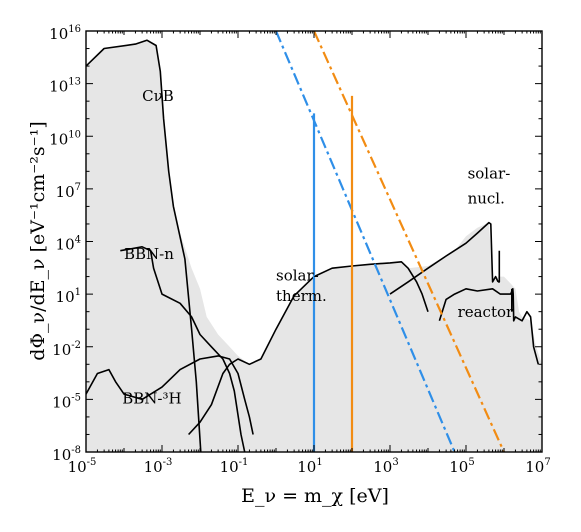 This screenshot has height=532, width=581. Describe the element at coordinates (66, 349) in the screenshot. I see `y-tick-label: 10⁻²` at that location.